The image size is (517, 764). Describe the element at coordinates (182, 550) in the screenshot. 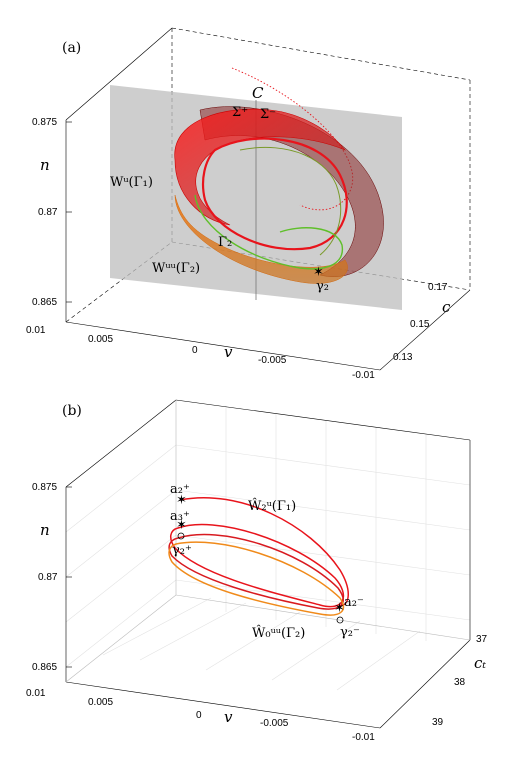

I see `label-g2p: γ₂⁺` at that location.